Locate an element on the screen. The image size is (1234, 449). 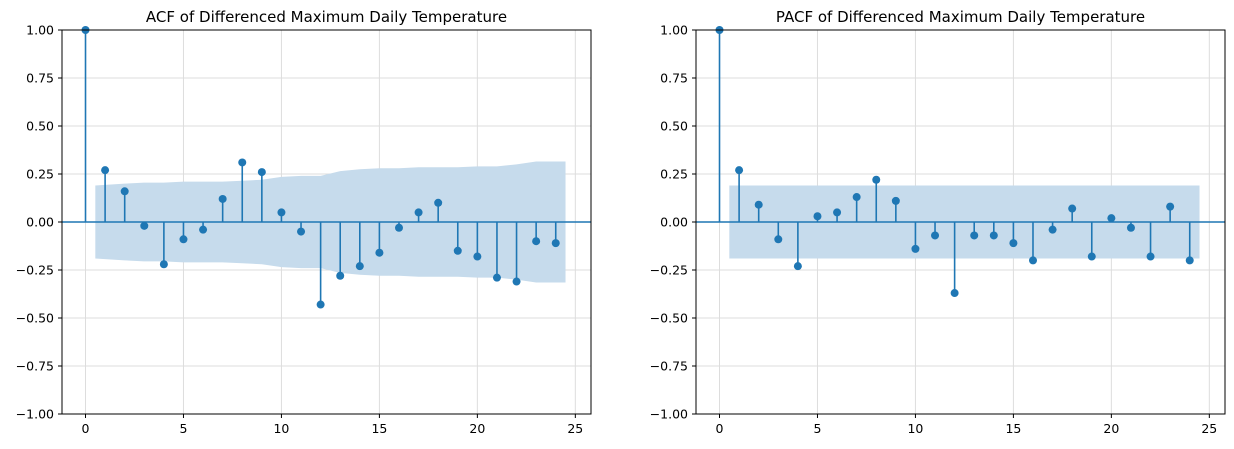
pacf-xtick-label: 0 is located at coordinates (720, 428).